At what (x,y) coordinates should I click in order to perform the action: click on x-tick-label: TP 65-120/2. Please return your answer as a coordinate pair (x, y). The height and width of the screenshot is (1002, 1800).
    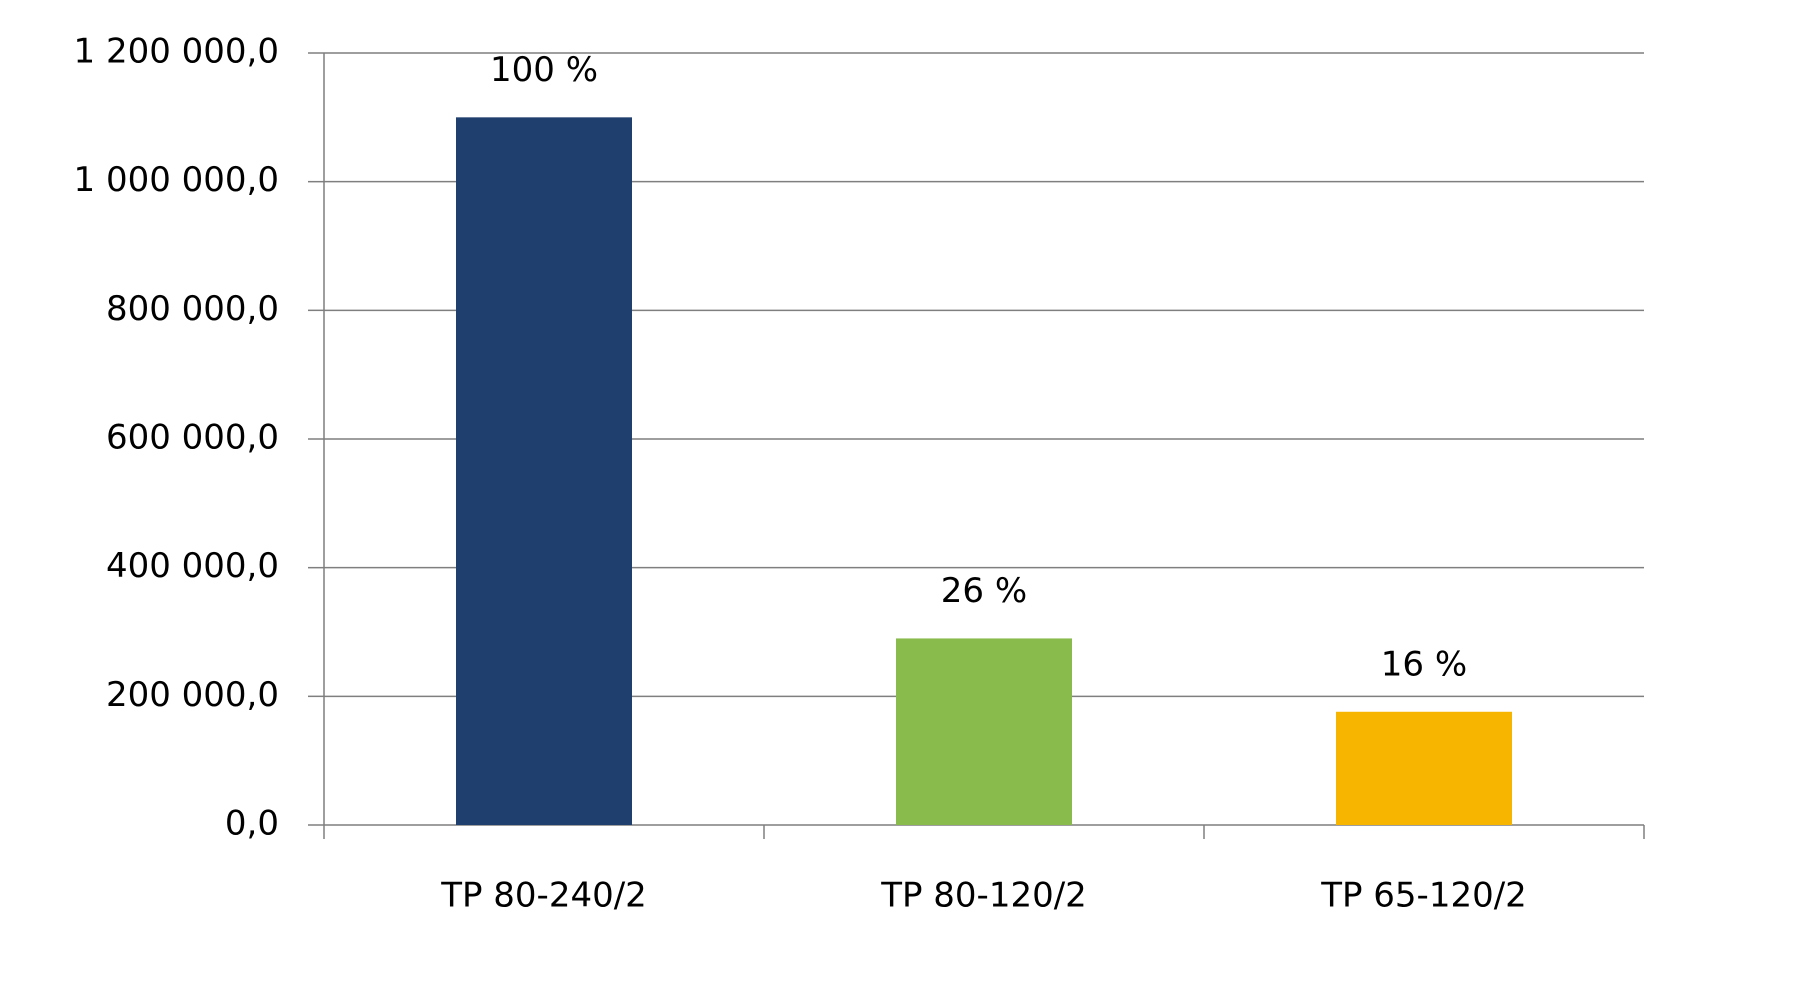
    Looking at the image, I should click on (1423, 896).